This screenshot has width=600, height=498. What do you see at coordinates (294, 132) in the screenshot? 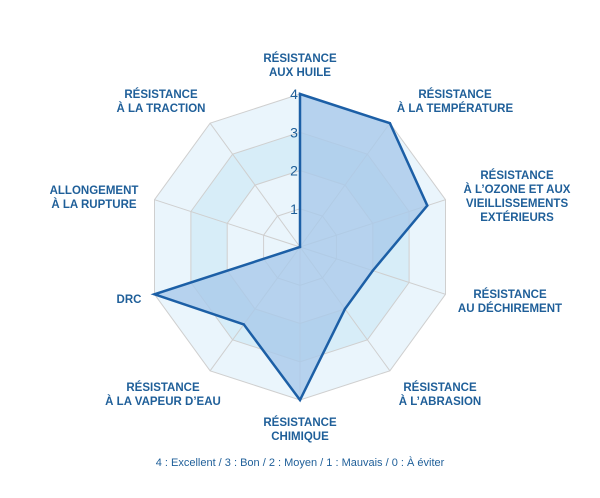
I see `tick-label: 3` at bounding box center [294, 132].